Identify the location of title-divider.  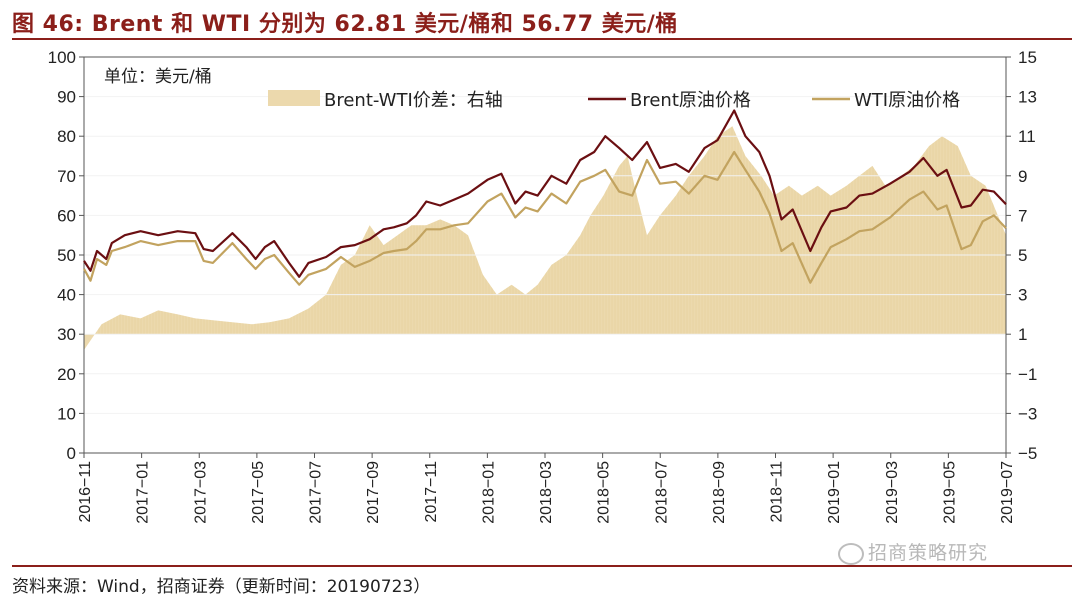
(542, 39).